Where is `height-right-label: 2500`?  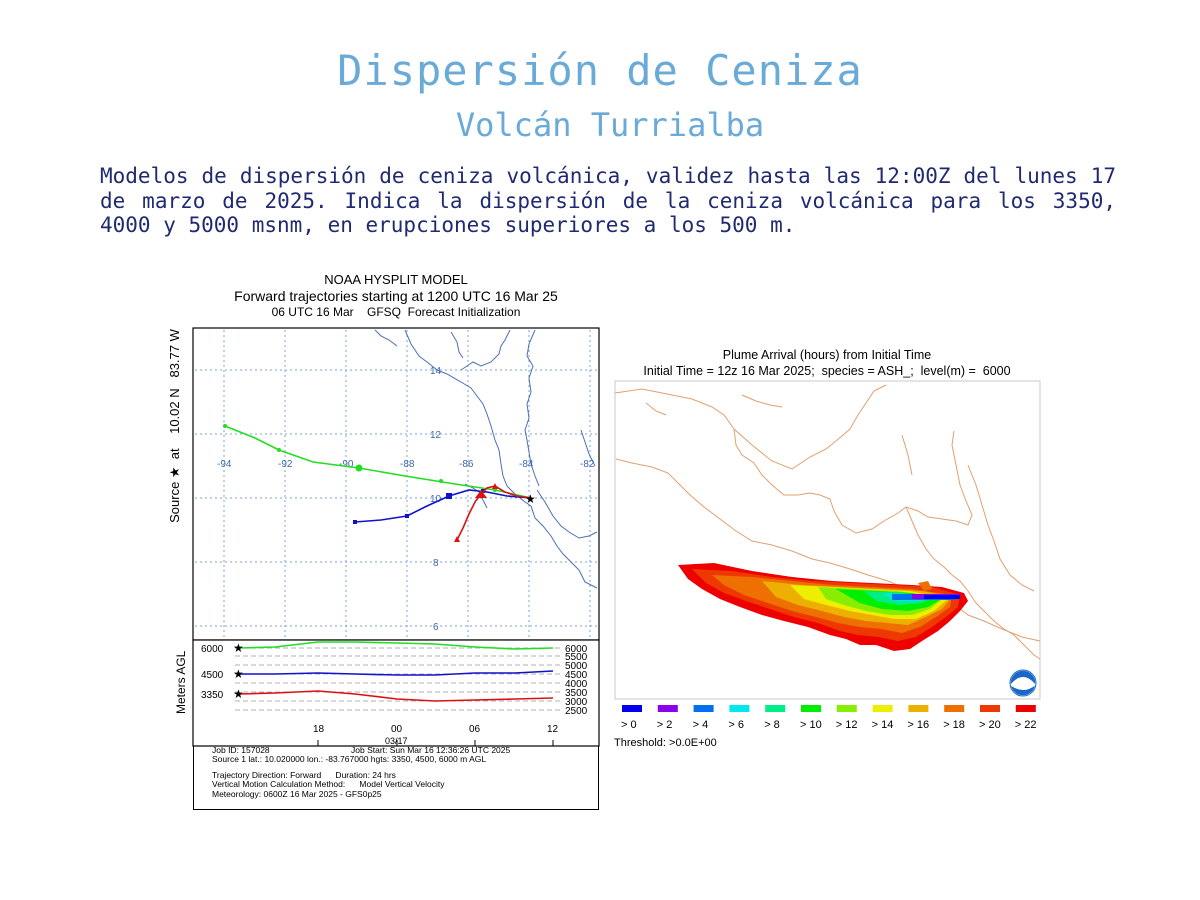 height-right-label: 2500 is located at coordinates (576, 711).